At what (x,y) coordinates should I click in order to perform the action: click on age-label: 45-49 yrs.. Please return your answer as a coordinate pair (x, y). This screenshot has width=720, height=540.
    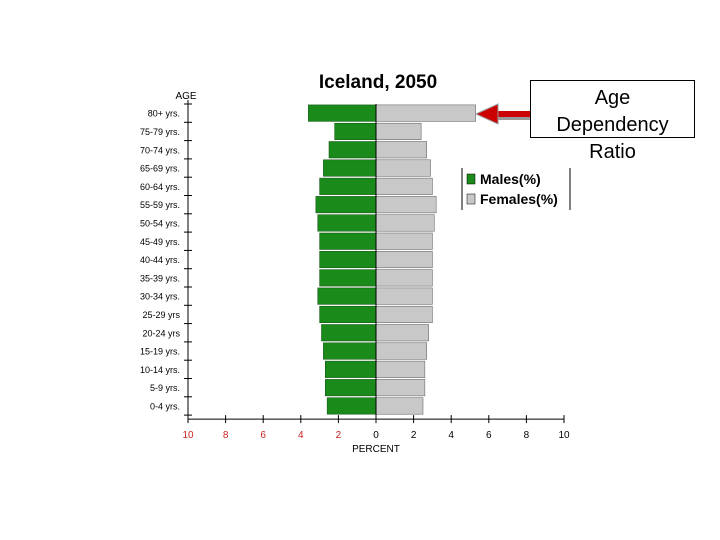
    Looking at the image, I should click on (160, 242).